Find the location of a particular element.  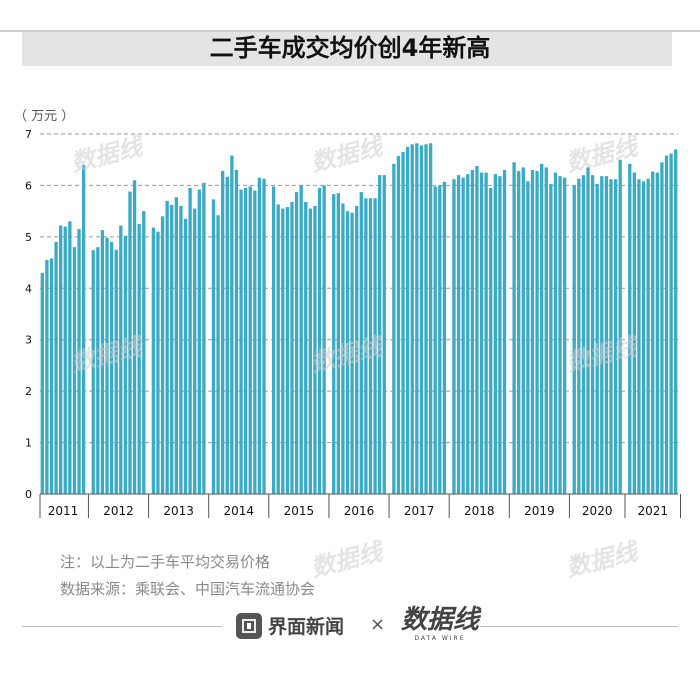

y-tick-label: 1 is located at coordinates (28, 443).